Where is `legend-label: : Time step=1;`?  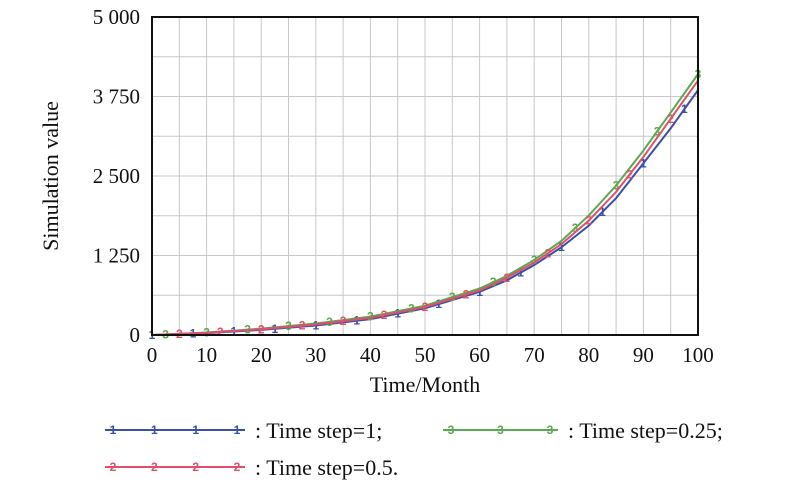
legend-label: : Time step=1; is located at coordinates (318, 430).